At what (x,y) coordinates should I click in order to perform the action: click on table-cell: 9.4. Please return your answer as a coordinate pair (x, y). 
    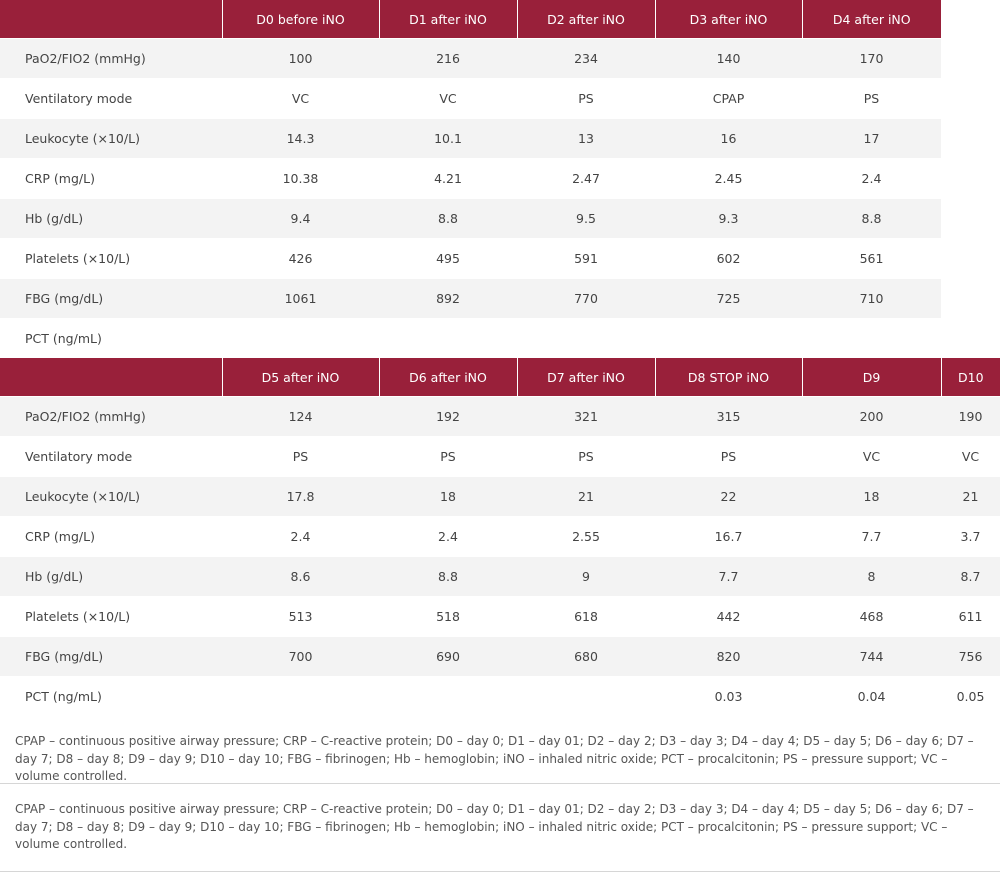
    Looking at the image, I should click on (300, 218).